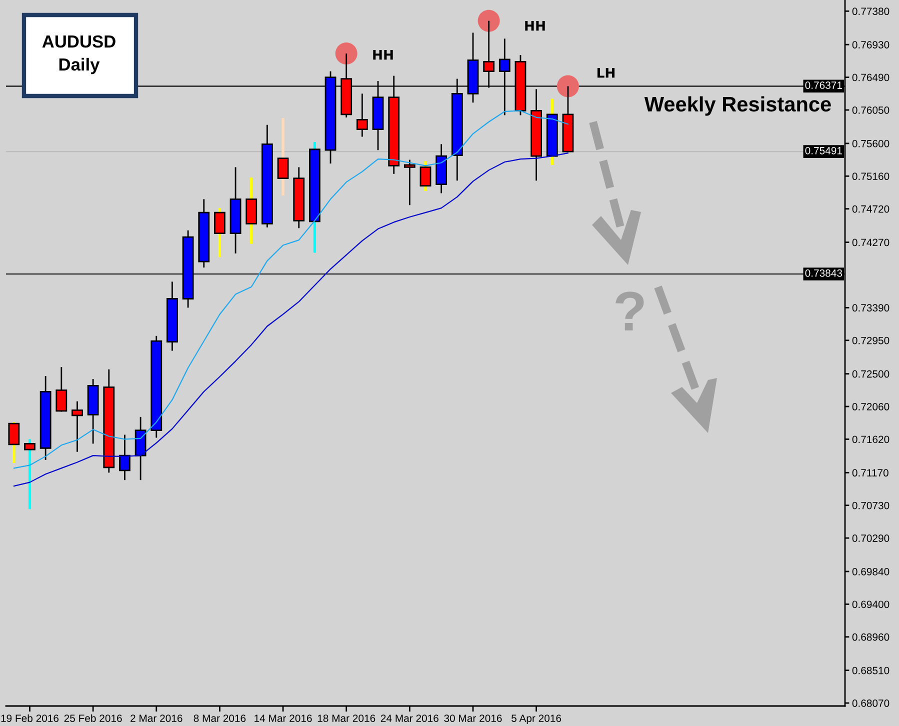  What do you see at coordinates (871, 44) in the screenshot?
I see `y-tick-label: 0.76930` at bounding box center [871, 44].